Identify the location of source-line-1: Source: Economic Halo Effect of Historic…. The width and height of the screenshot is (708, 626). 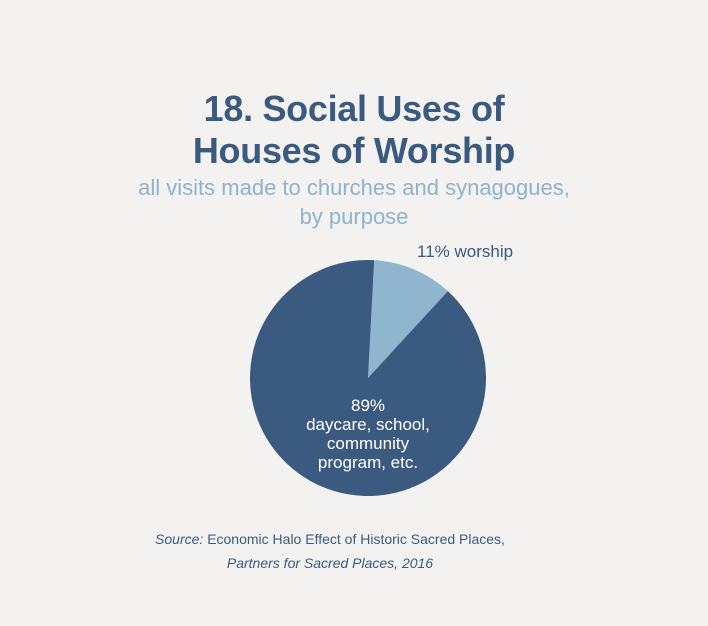
(330, 539).